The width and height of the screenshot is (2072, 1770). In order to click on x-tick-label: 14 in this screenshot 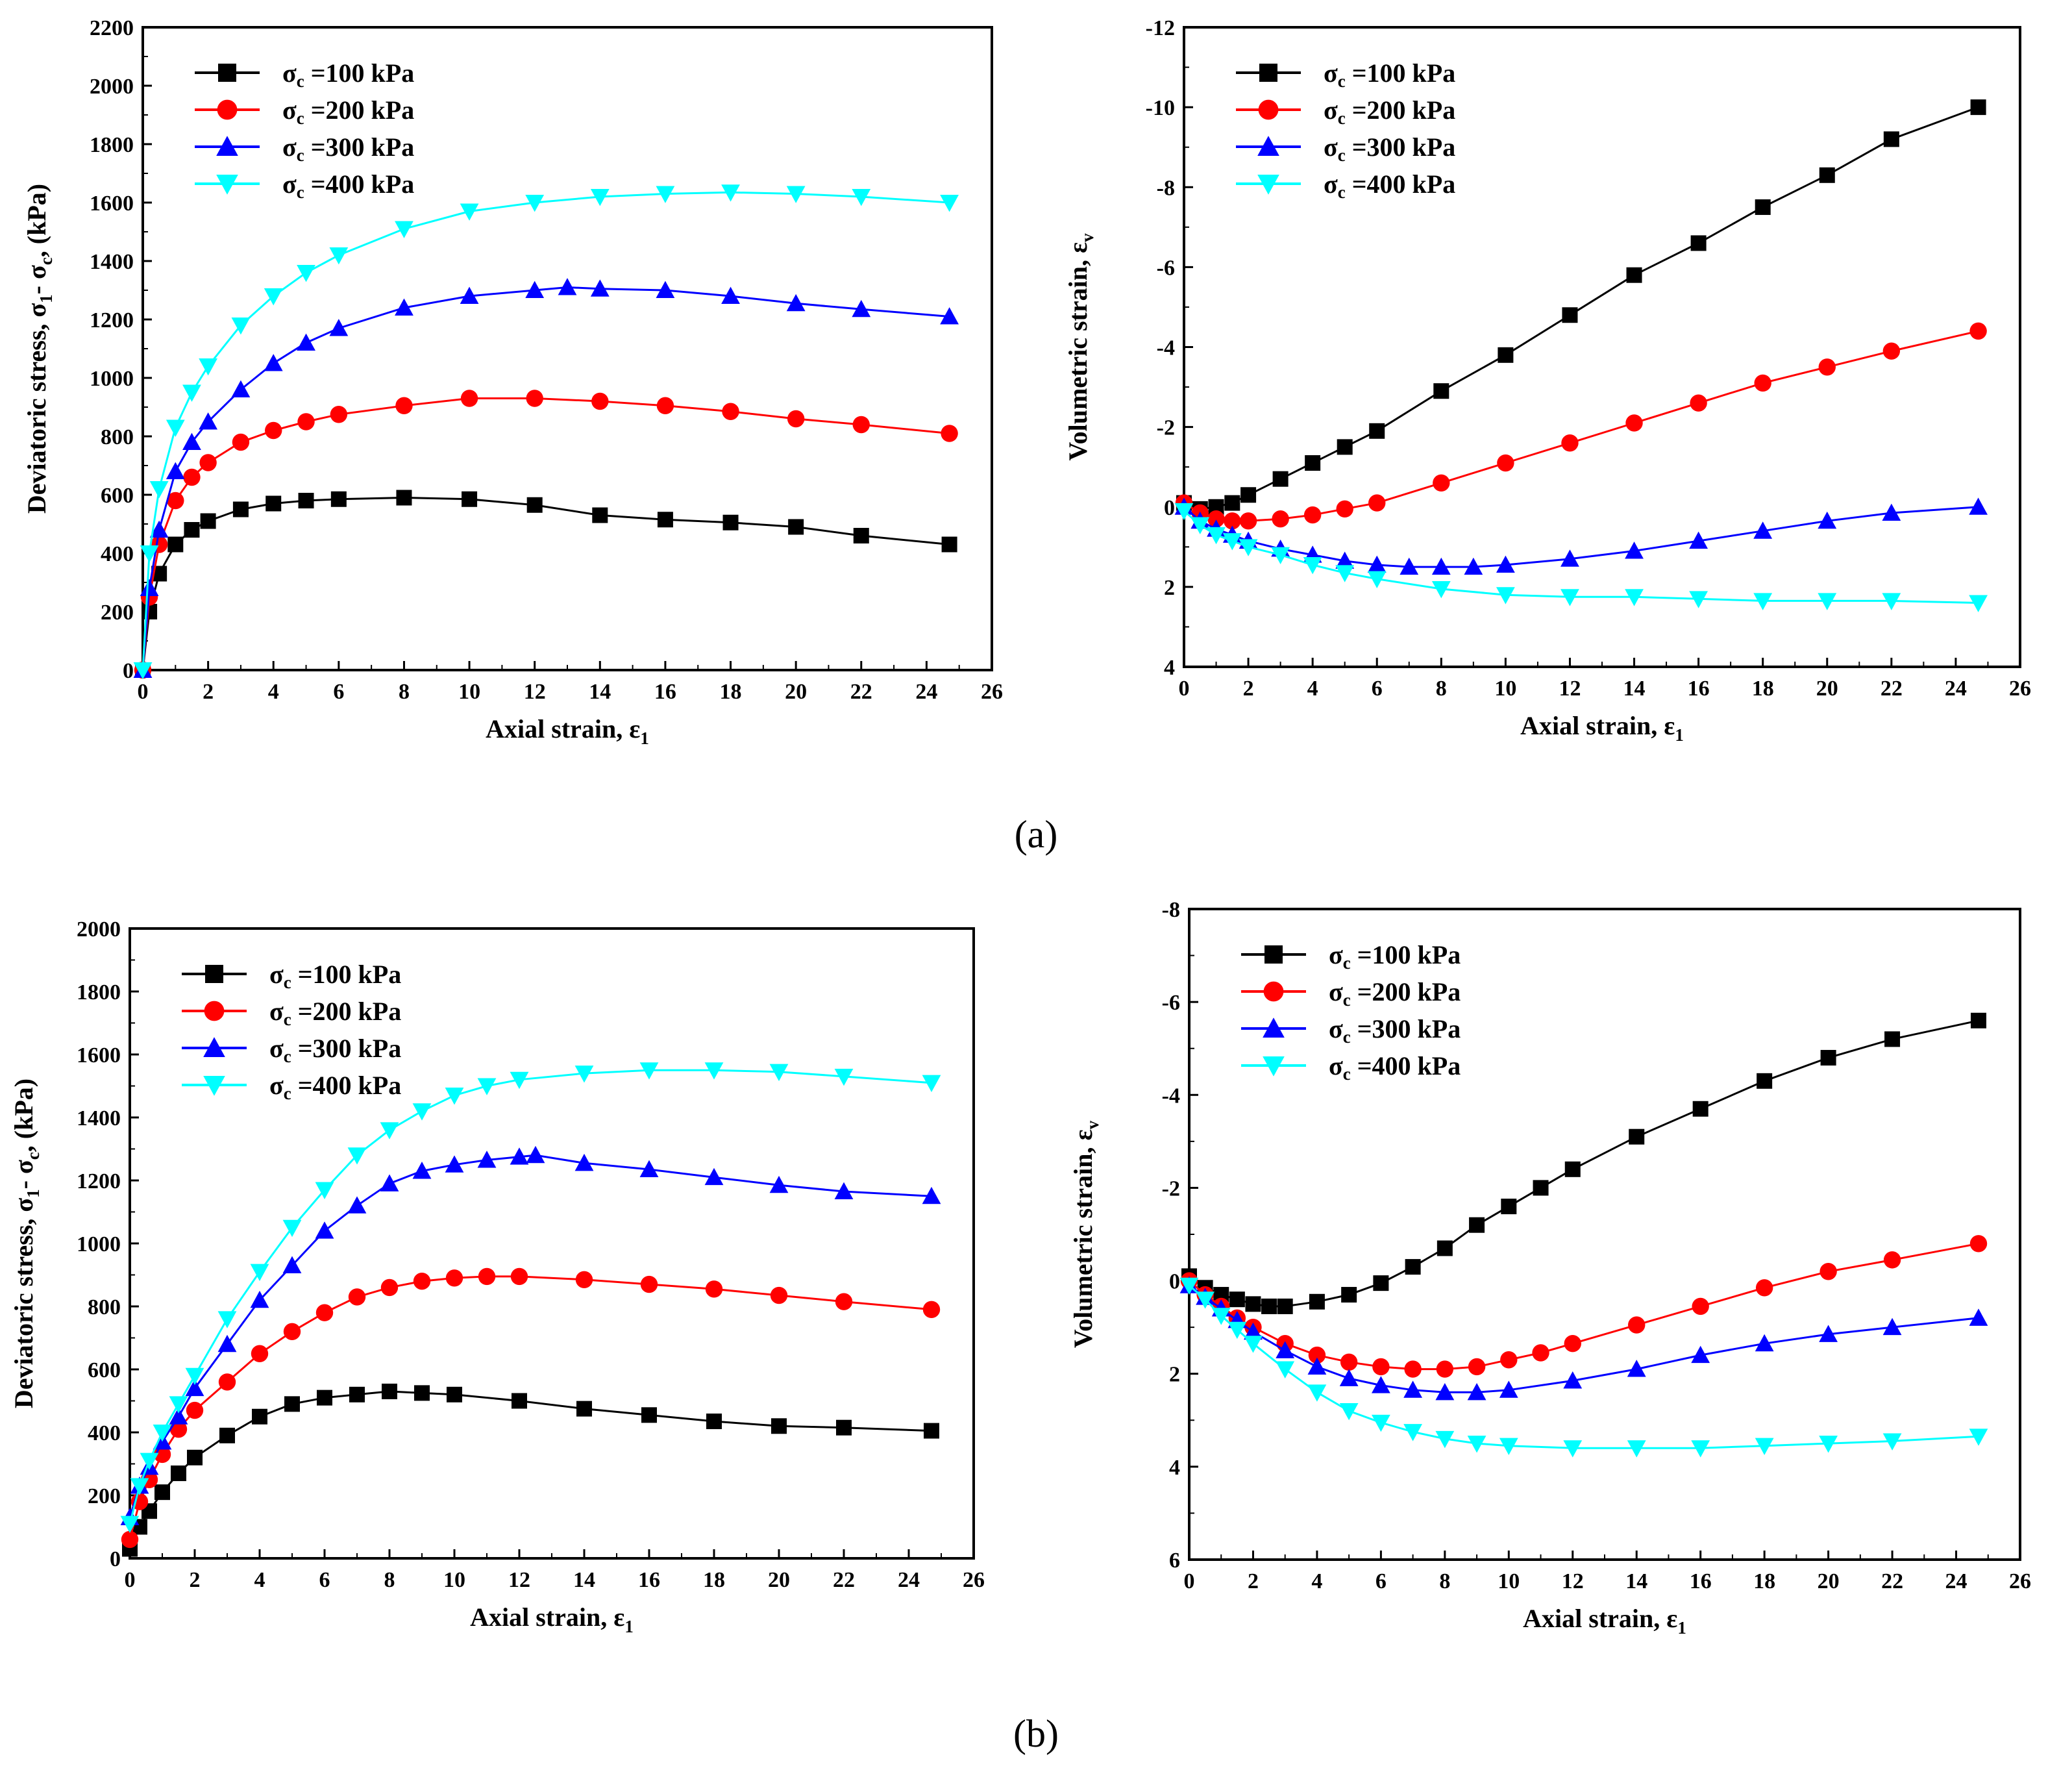, I will do `click(600, 692)`.